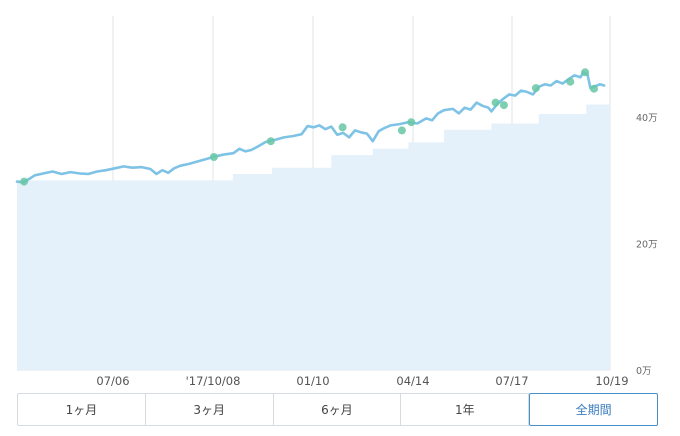  I want to click on x-axis: 07/06 '17/10/08 01/10 04/14 07/17 10/19, so click(362, 381).